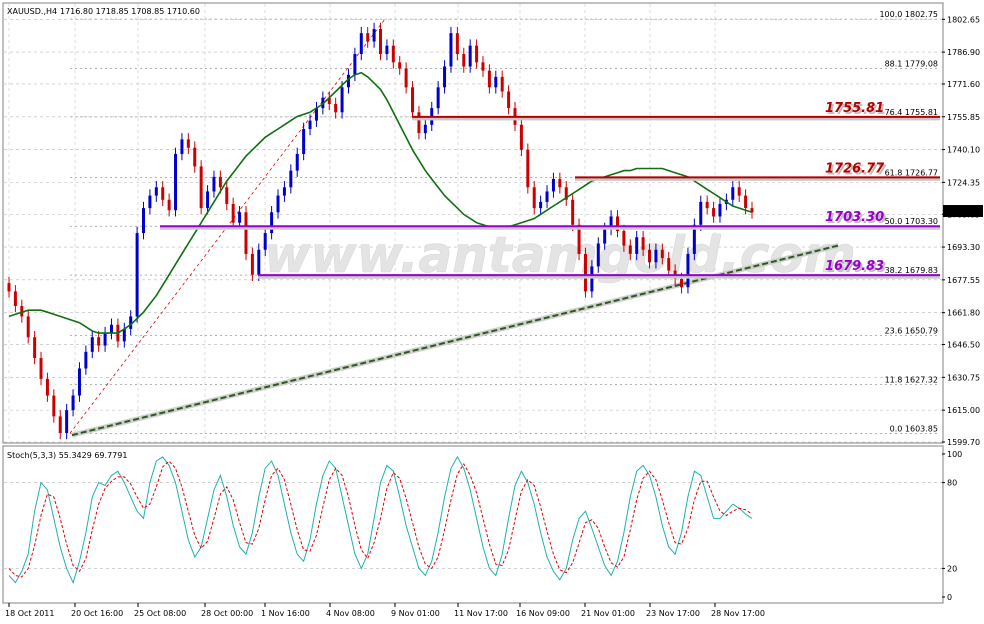 This screenshot has width=984, height=624. I want to click on stoch-signal-line, so click(380, 519).